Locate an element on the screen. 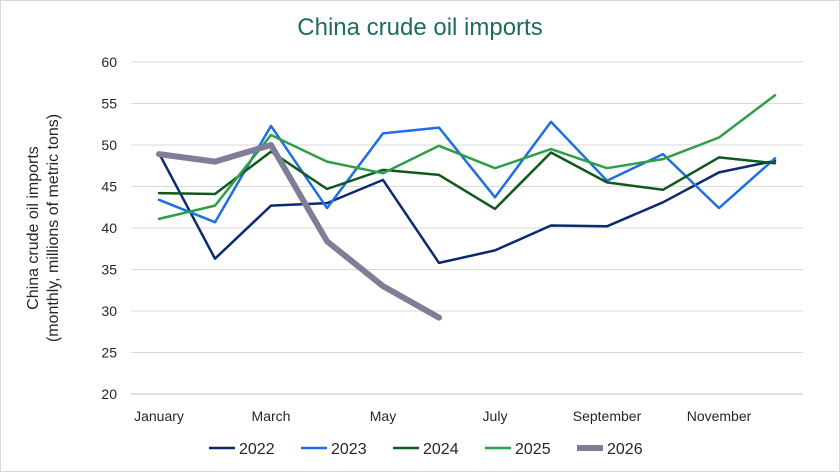 This screenshot has height=472, width=840. y-tick-label: 25 is located at coordinates (109, 353).